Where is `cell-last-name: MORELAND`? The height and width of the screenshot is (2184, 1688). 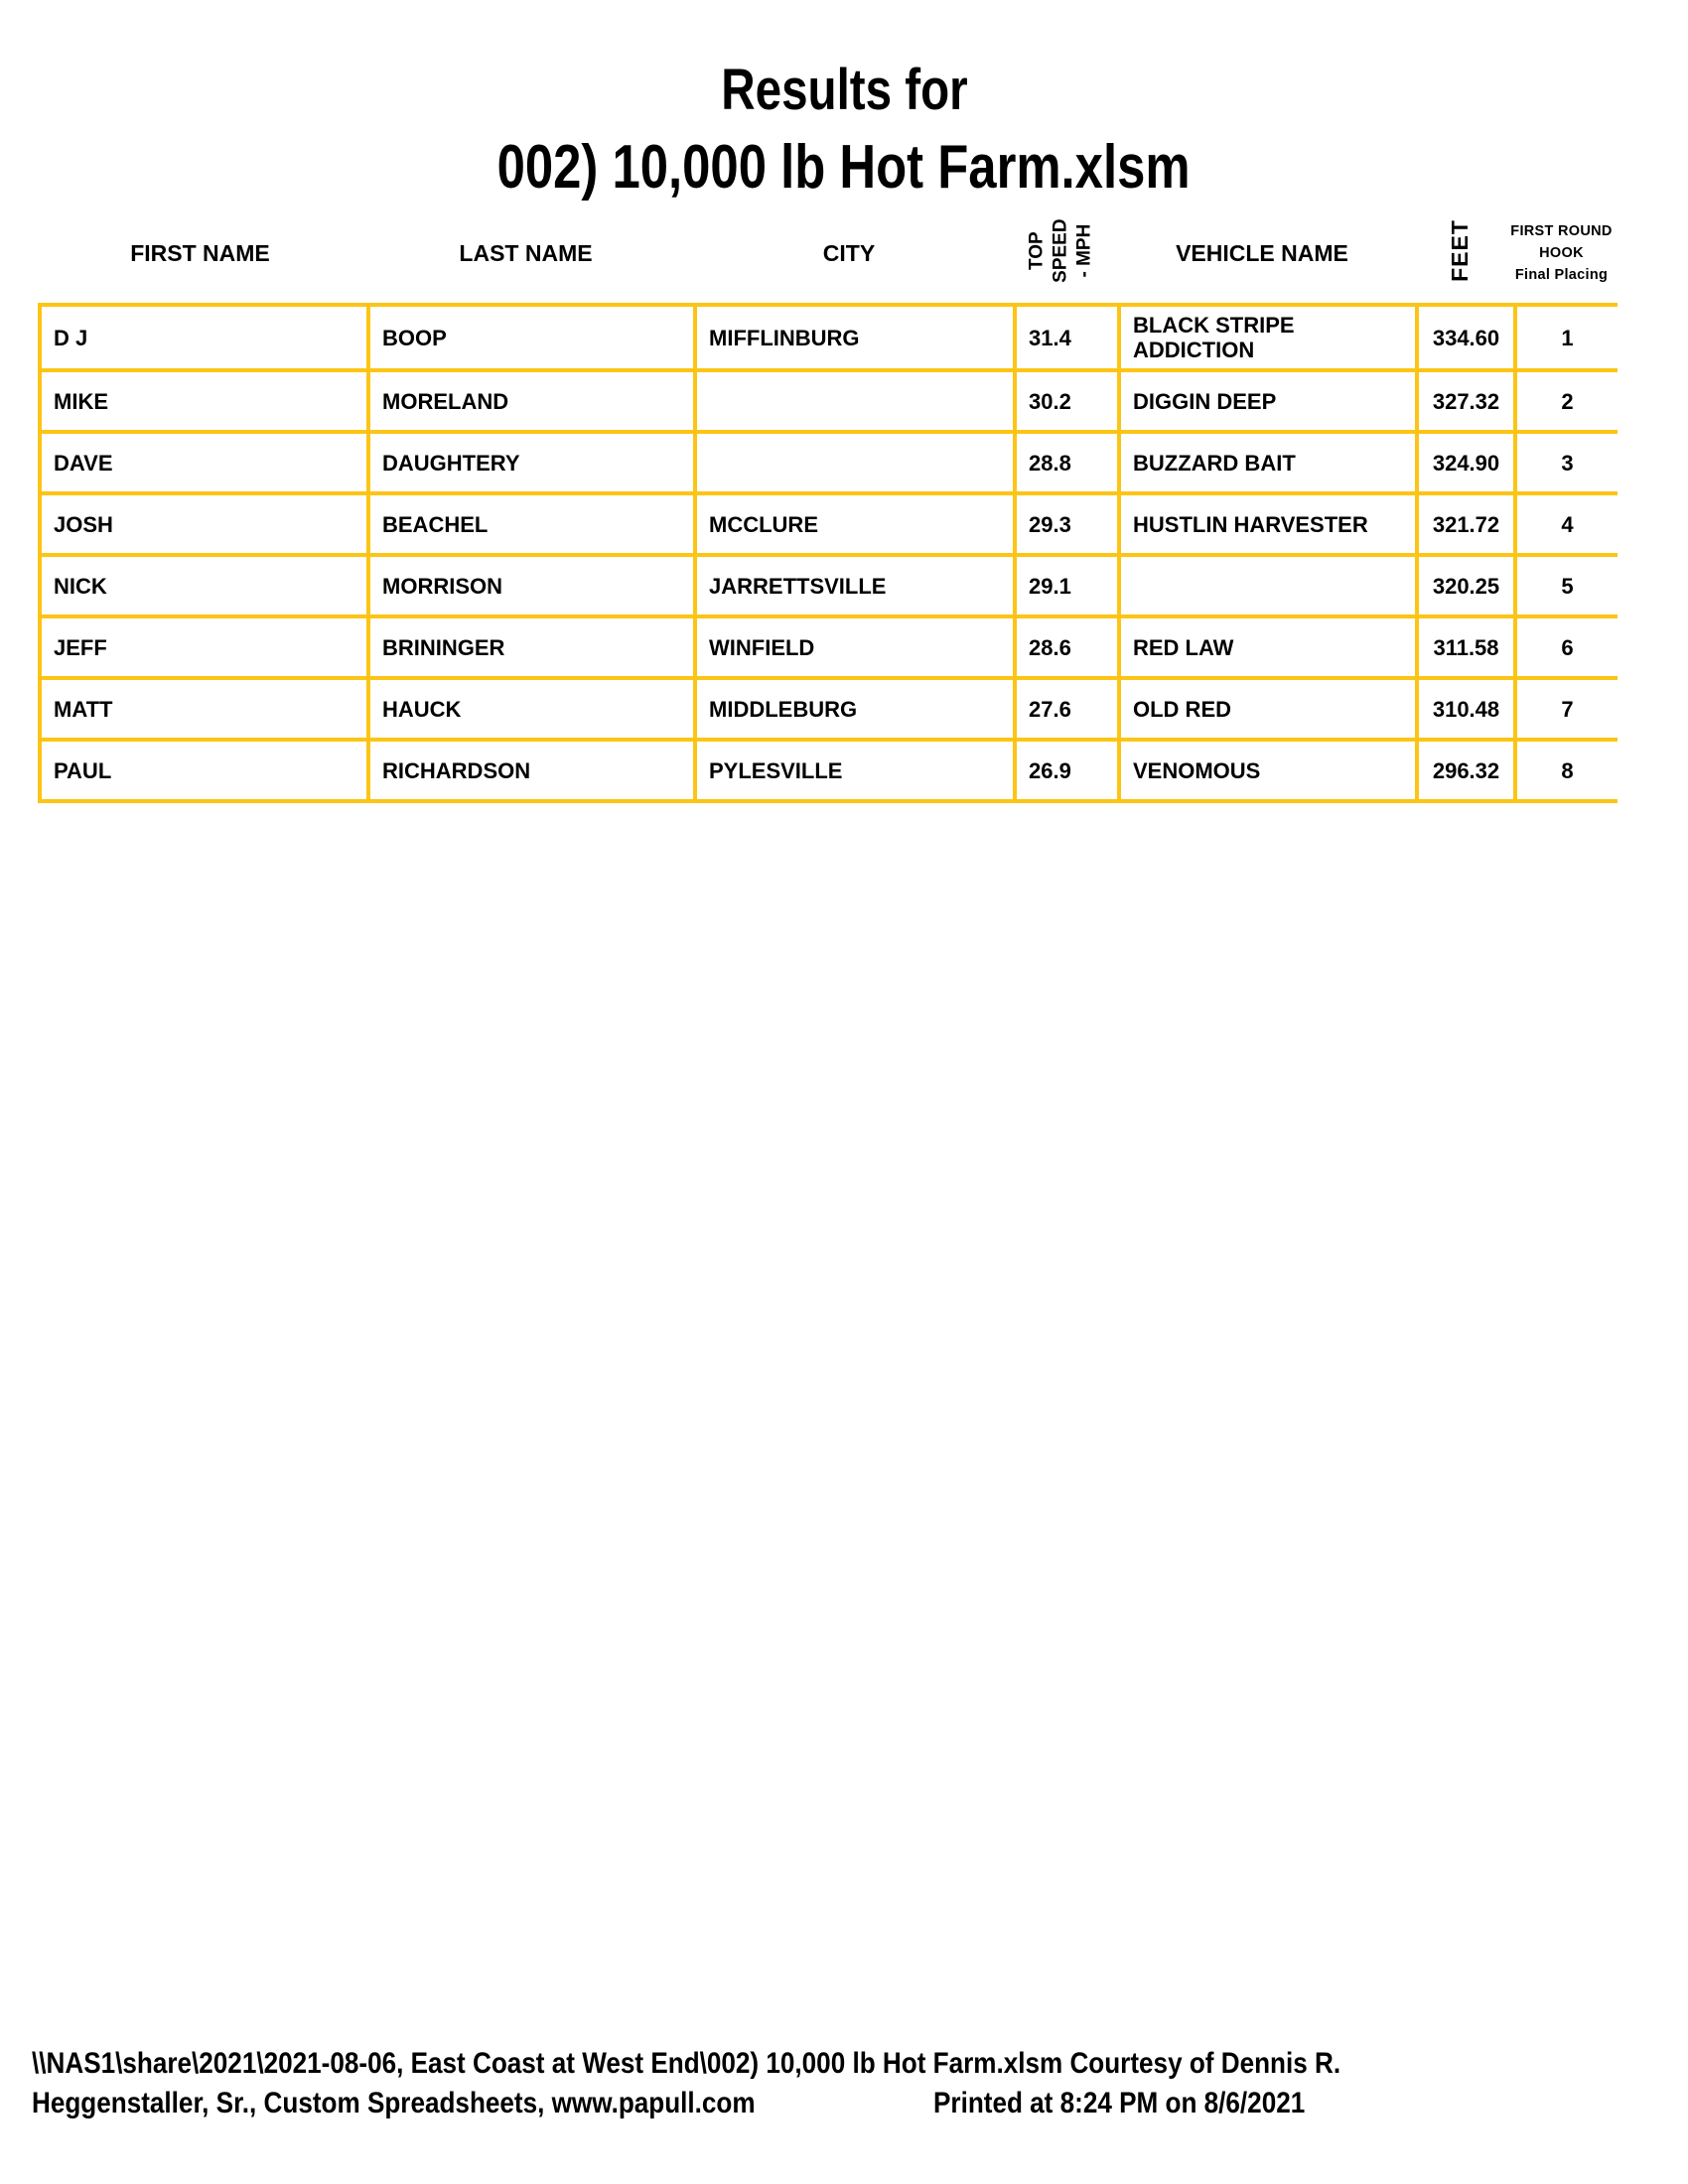 cell-last-name: MORELAND is located at coordinates (529, 399).